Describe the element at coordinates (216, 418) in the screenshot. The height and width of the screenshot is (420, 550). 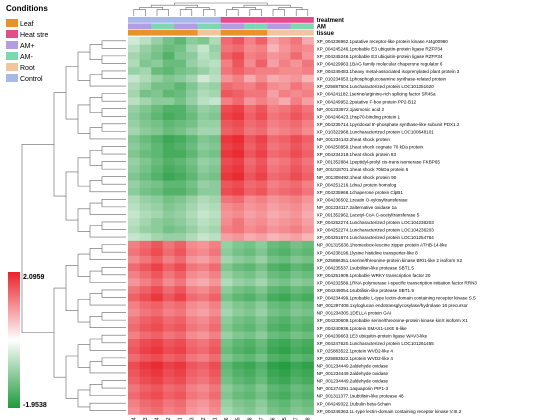
I see `column-label: B1` at that location.